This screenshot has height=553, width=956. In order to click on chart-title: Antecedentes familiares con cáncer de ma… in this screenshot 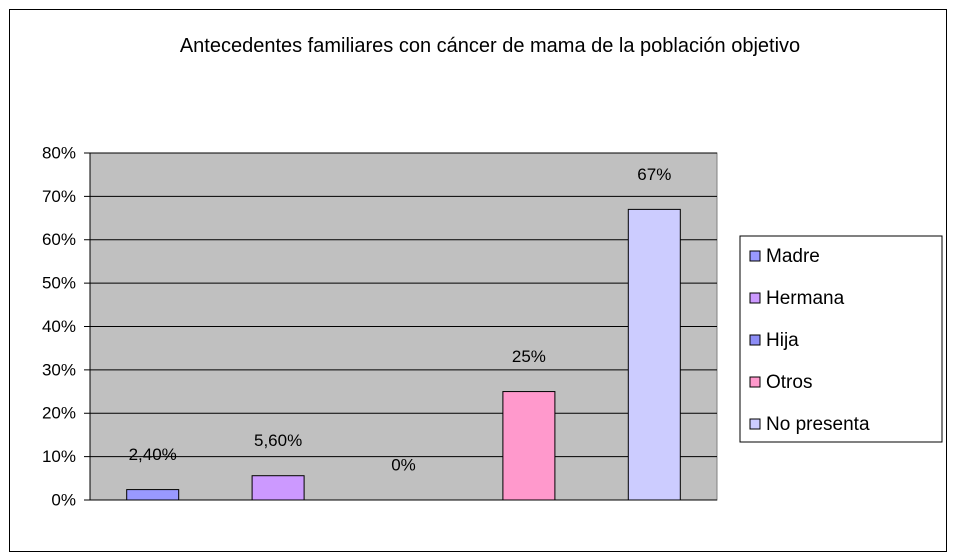, I will do `click(490, 46)`.